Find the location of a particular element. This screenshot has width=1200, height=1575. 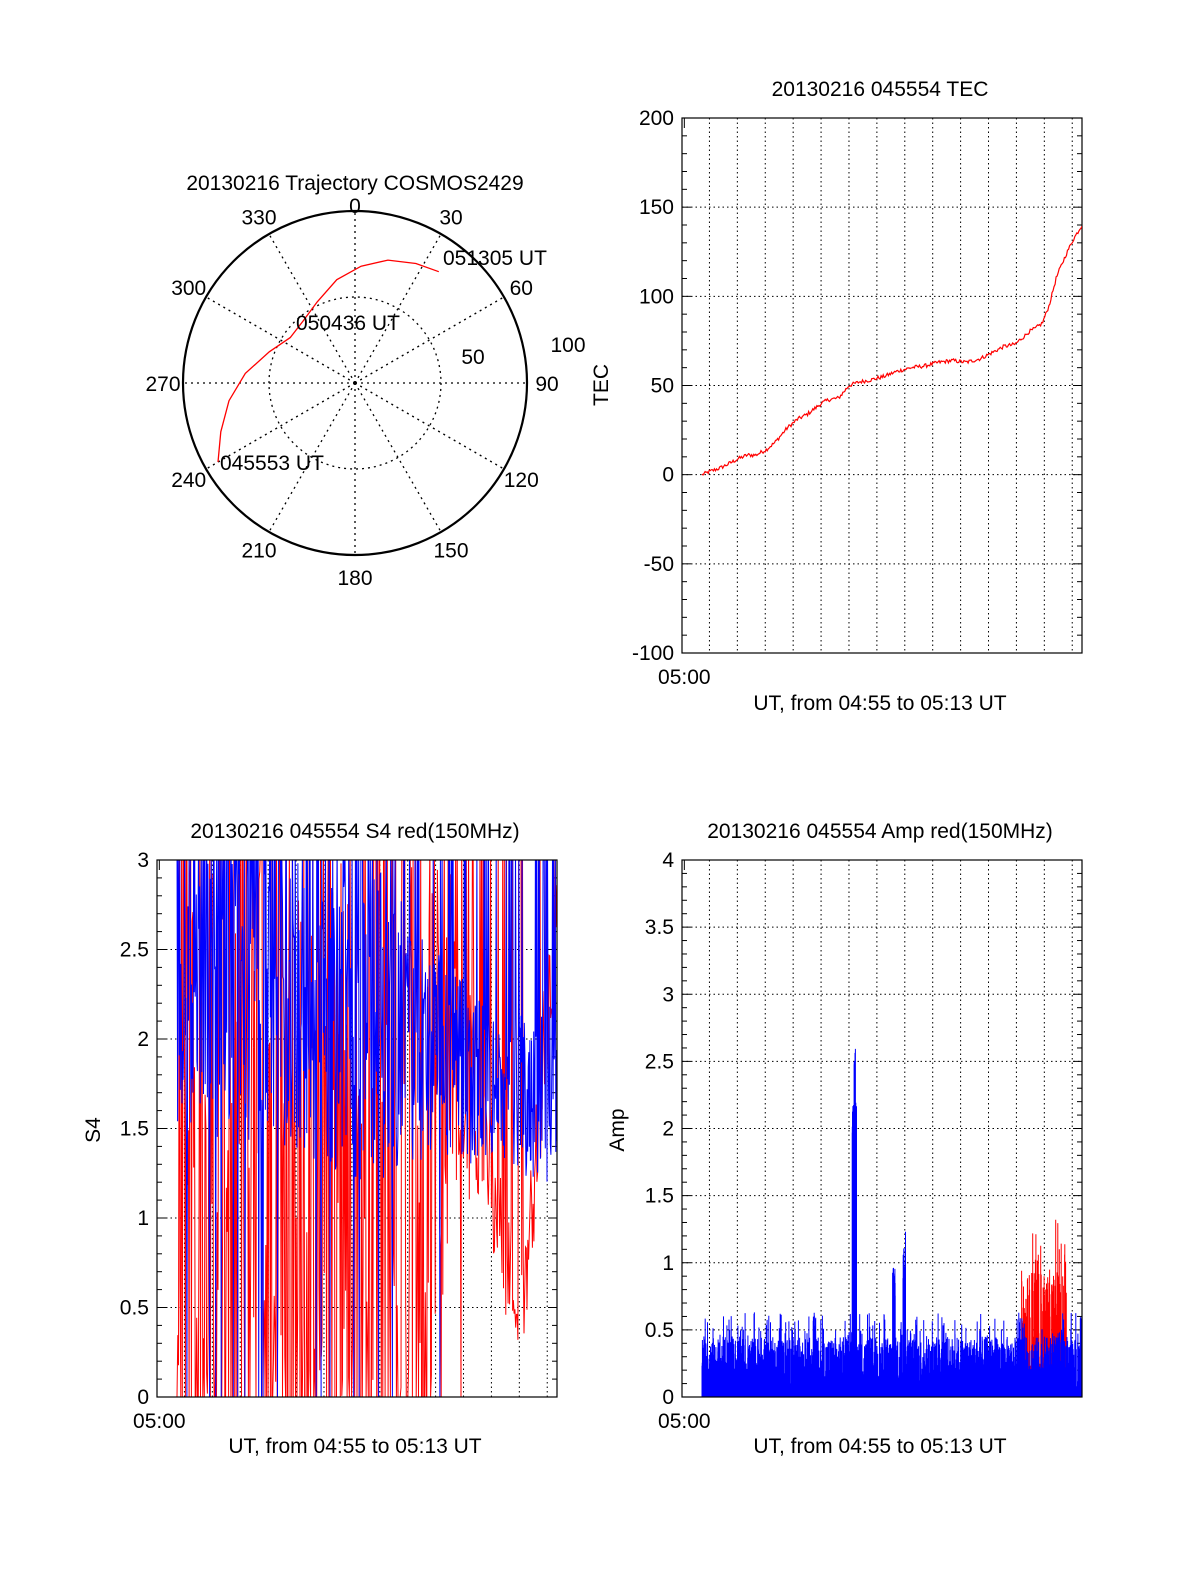

tec-ytick-label: -100 is located at coordinates (653, 653).